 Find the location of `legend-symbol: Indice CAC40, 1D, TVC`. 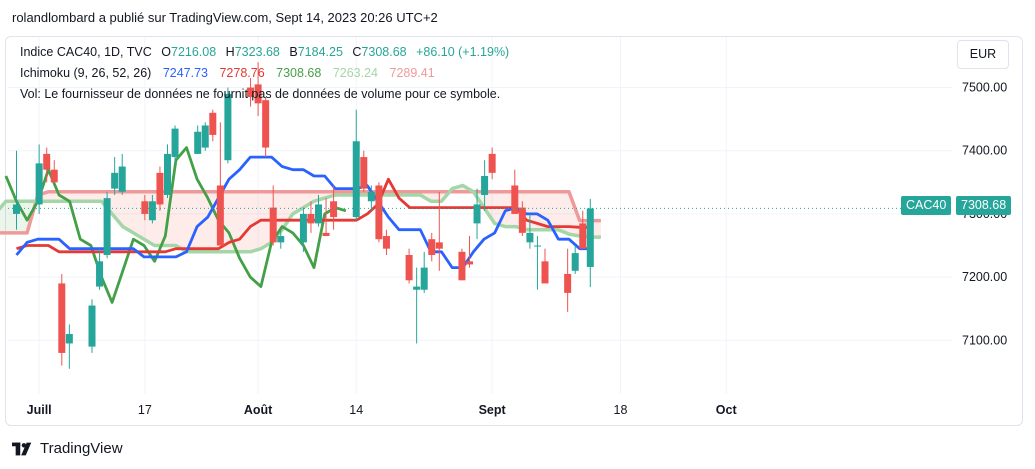

legend-symbol: Indice CAC40, 1D, TVC is located at coordinates (86, 52).